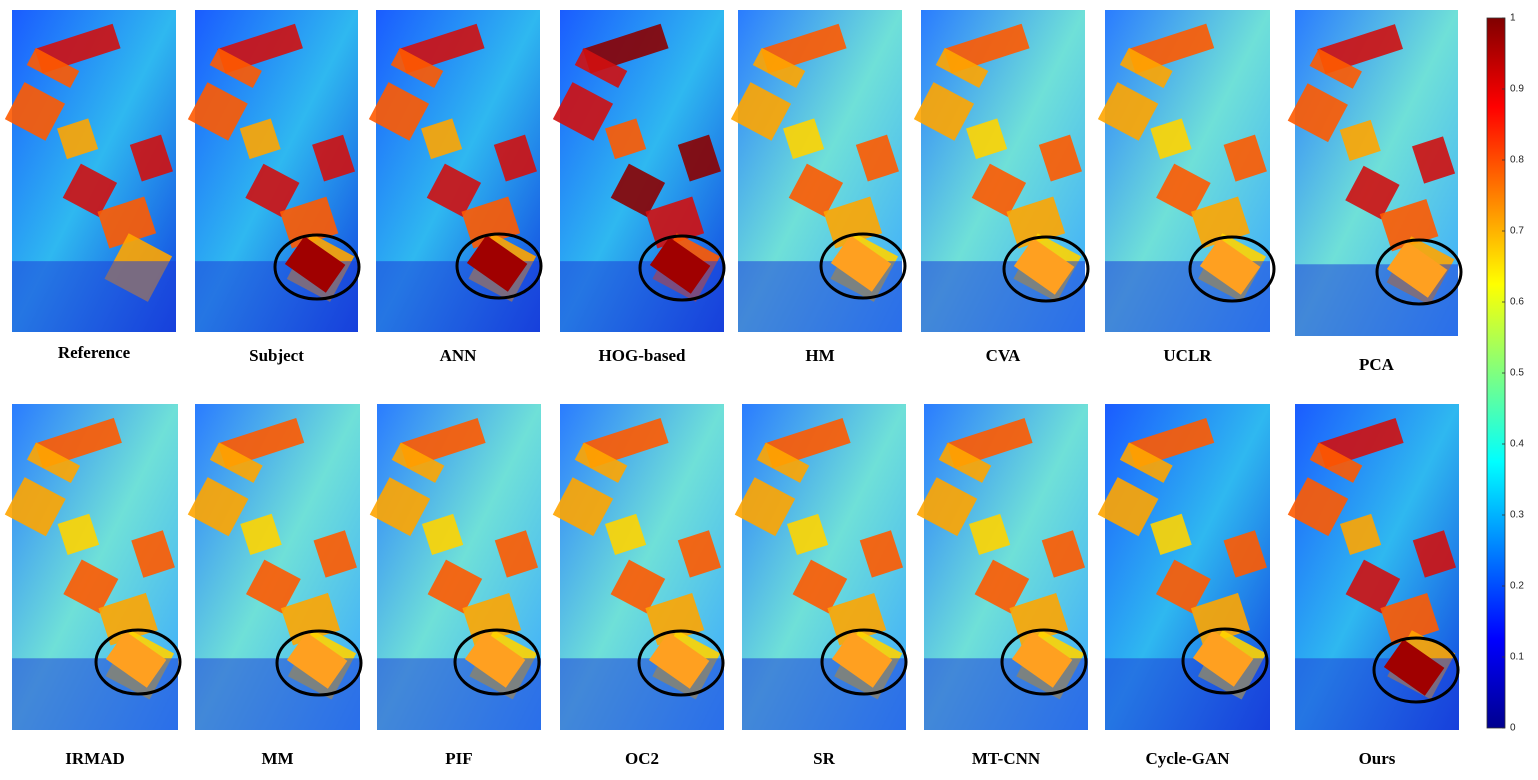 This screenshot has height=780, width=1538. Describe the element at coordinates (95, 758) in the screenshot. I see `panel-label: IRMAD` at that location.